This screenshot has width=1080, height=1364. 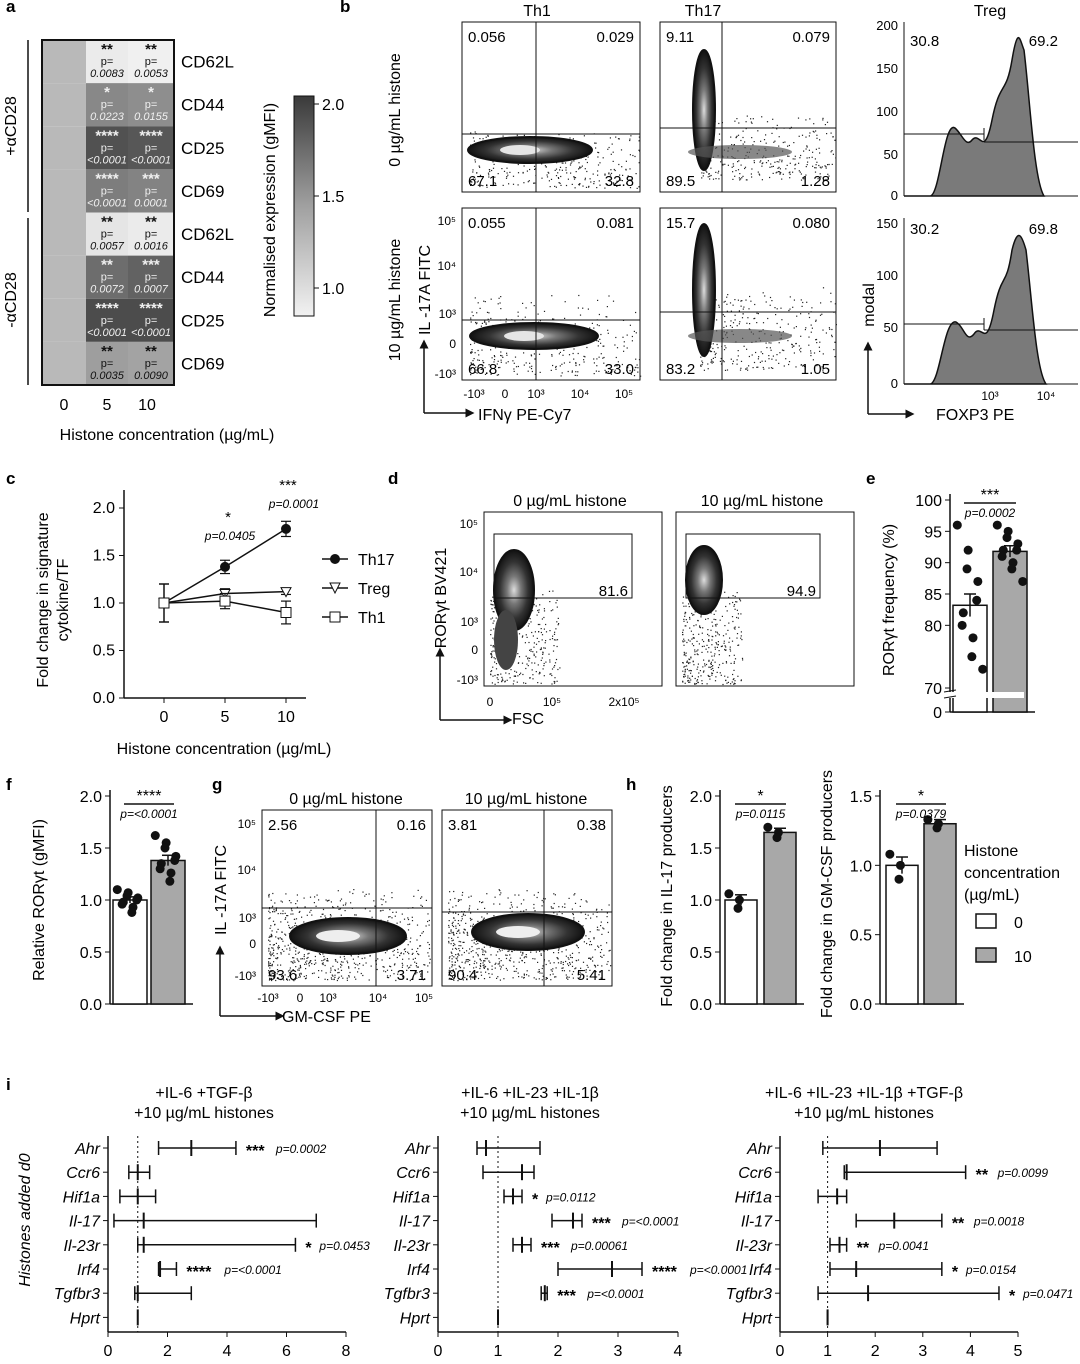 I want to click on i-p-value: p=<0.0001, so click(x=718, y=1270).